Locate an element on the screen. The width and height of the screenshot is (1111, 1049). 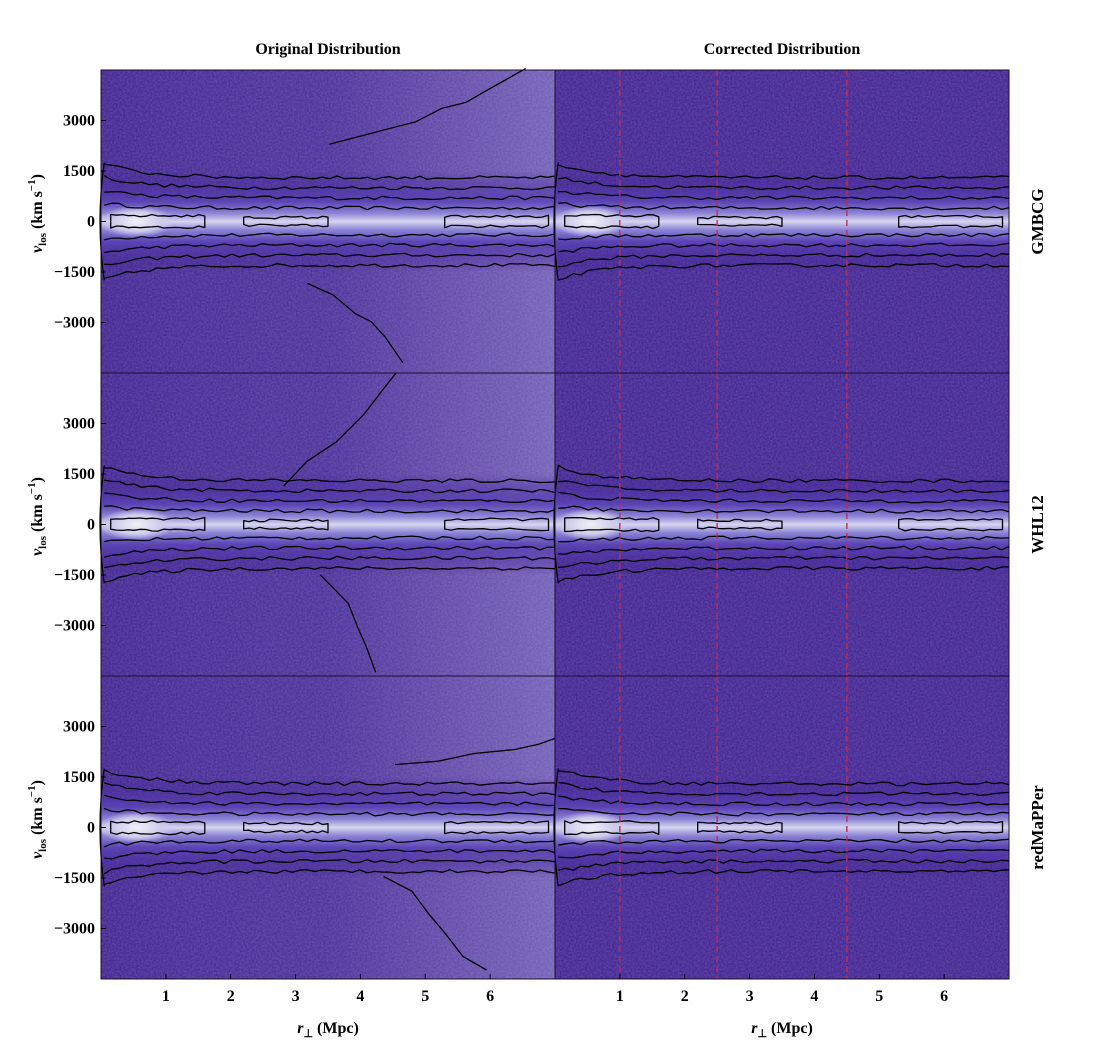
y-axis-label: vlos (km s−1) is located at coordinates (37, 213).